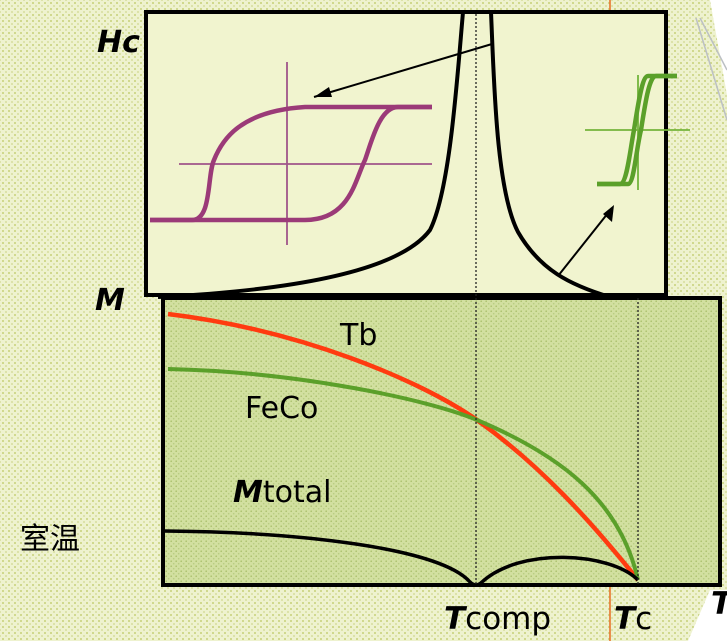  What do you see at coordinates (281, 408) in the screenshot?
I see `feco-label: FeCo` at bounding box center [281, 408].